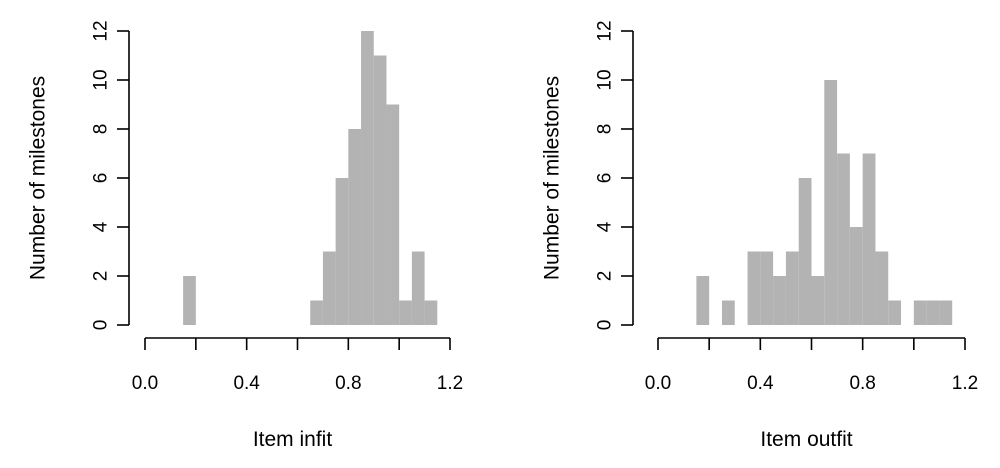 This screenshot has height=468, width=1000. What do you see at coordinates (806, 439) in the screenshot?
I see `x-axis-title: Item outfit` at bounding box center [806, 439].